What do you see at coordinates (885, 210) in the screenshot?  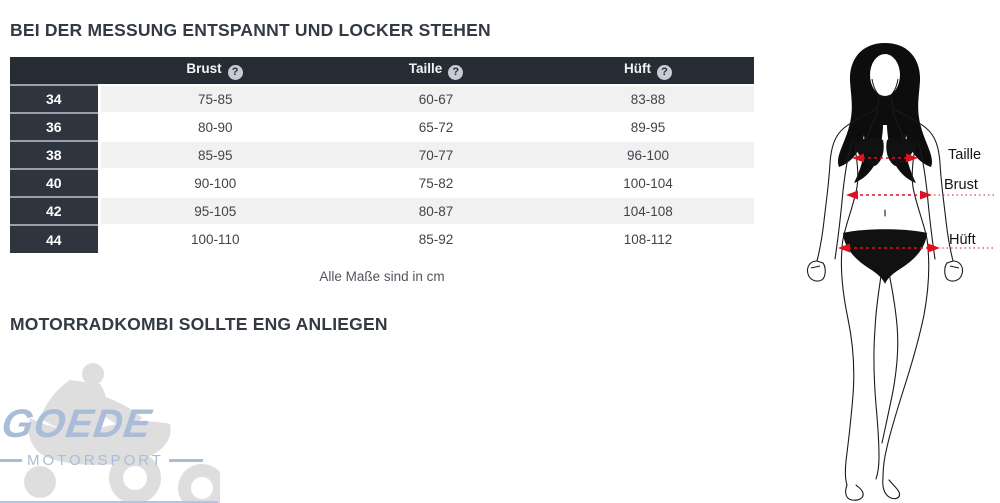 I see `bikini-shapes` at bounding box center [885, 210].